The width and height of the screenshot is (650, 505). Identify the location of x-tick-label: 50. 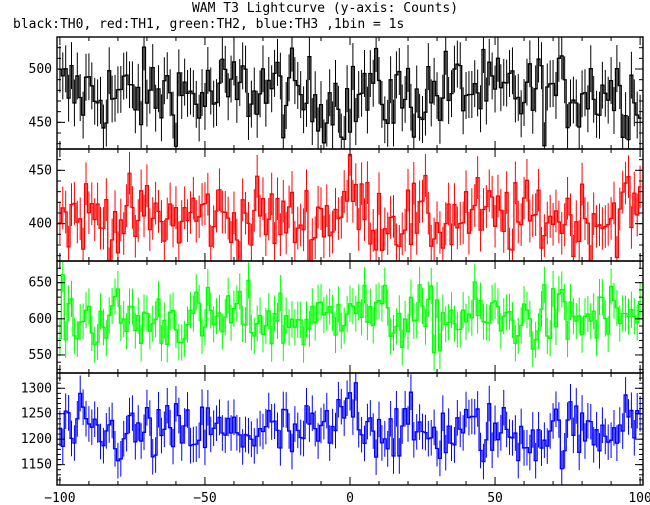
(495, 498).